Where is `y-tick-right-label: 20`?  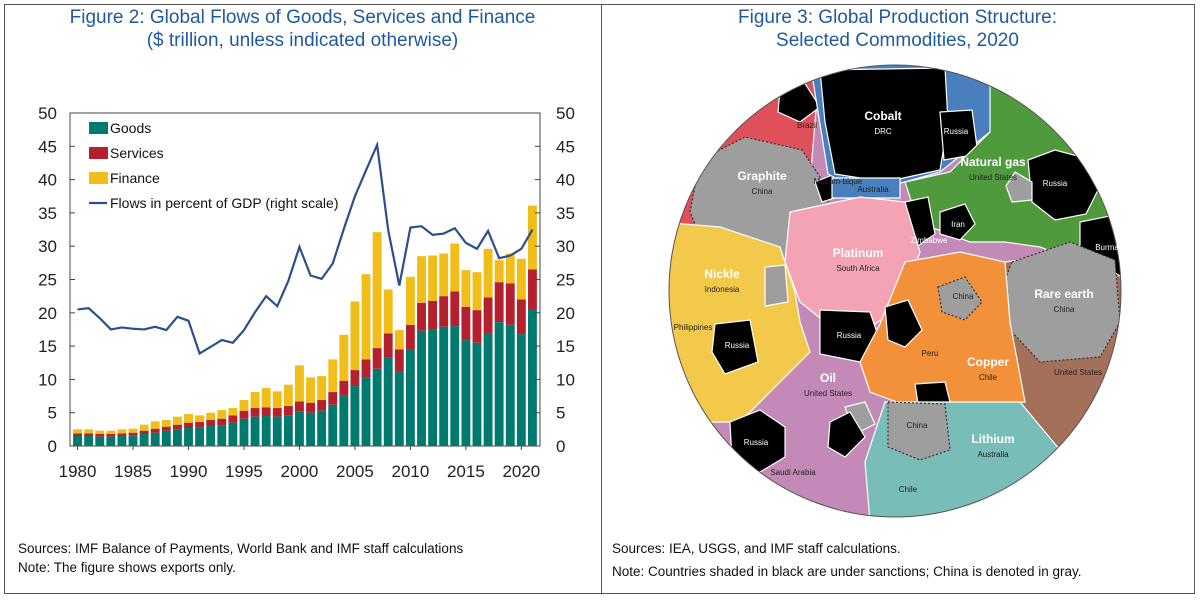 y-tick-right-label: 20 is located at coordinates (565, 313).